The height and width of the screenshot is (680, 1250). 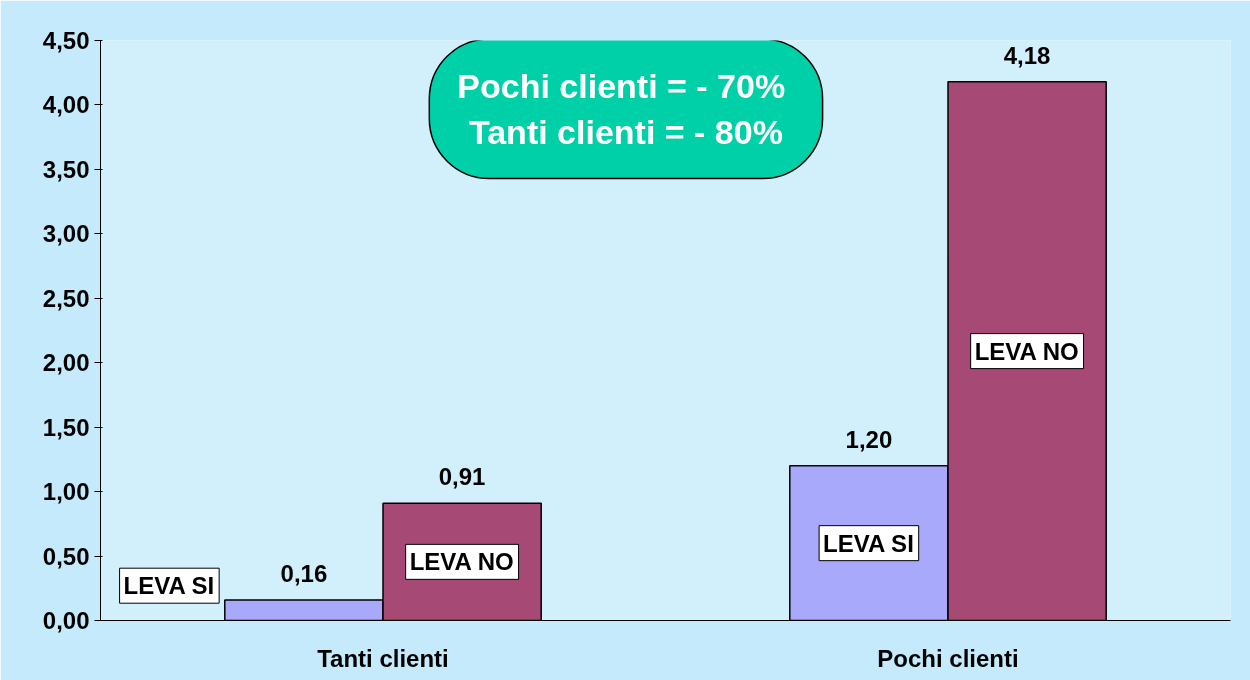 What do you see at coordinates (304, 573) in the screenshot?
I see `data-label: 0,16` at bounding box center [304, 573].